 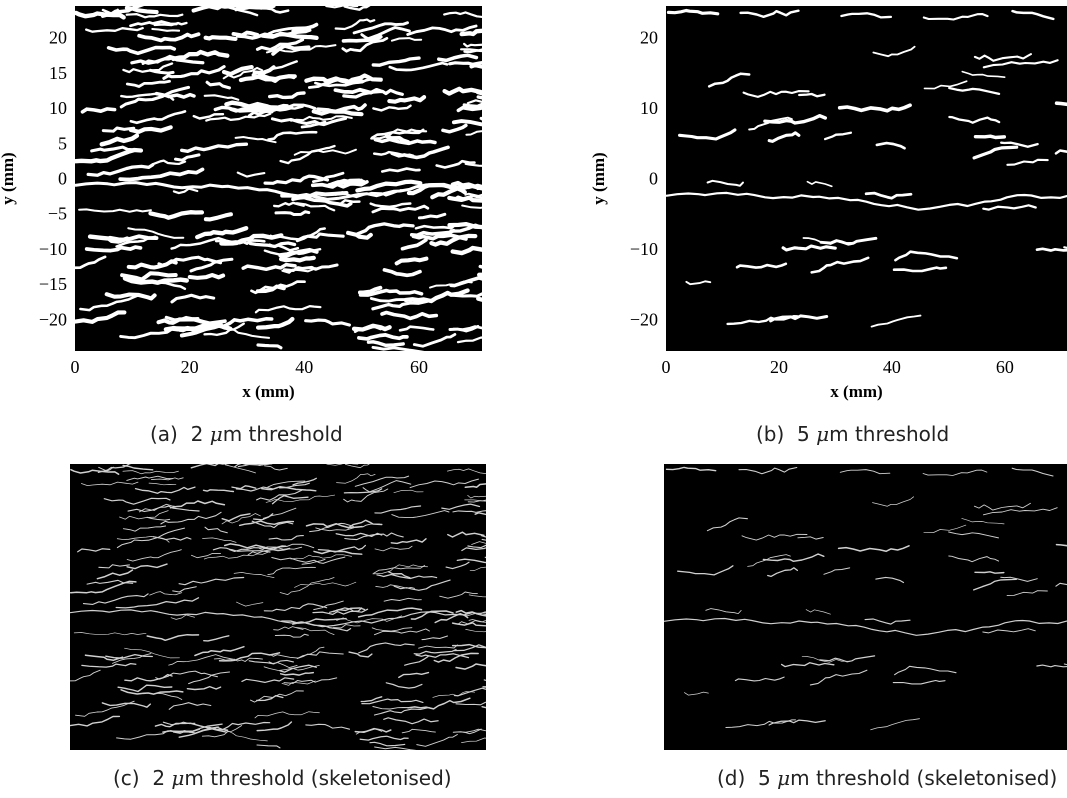 What do you see at coordinates (666, 367) in the screenshot?
I see `x-tick-label: 0` at bounding box center [666, 367].